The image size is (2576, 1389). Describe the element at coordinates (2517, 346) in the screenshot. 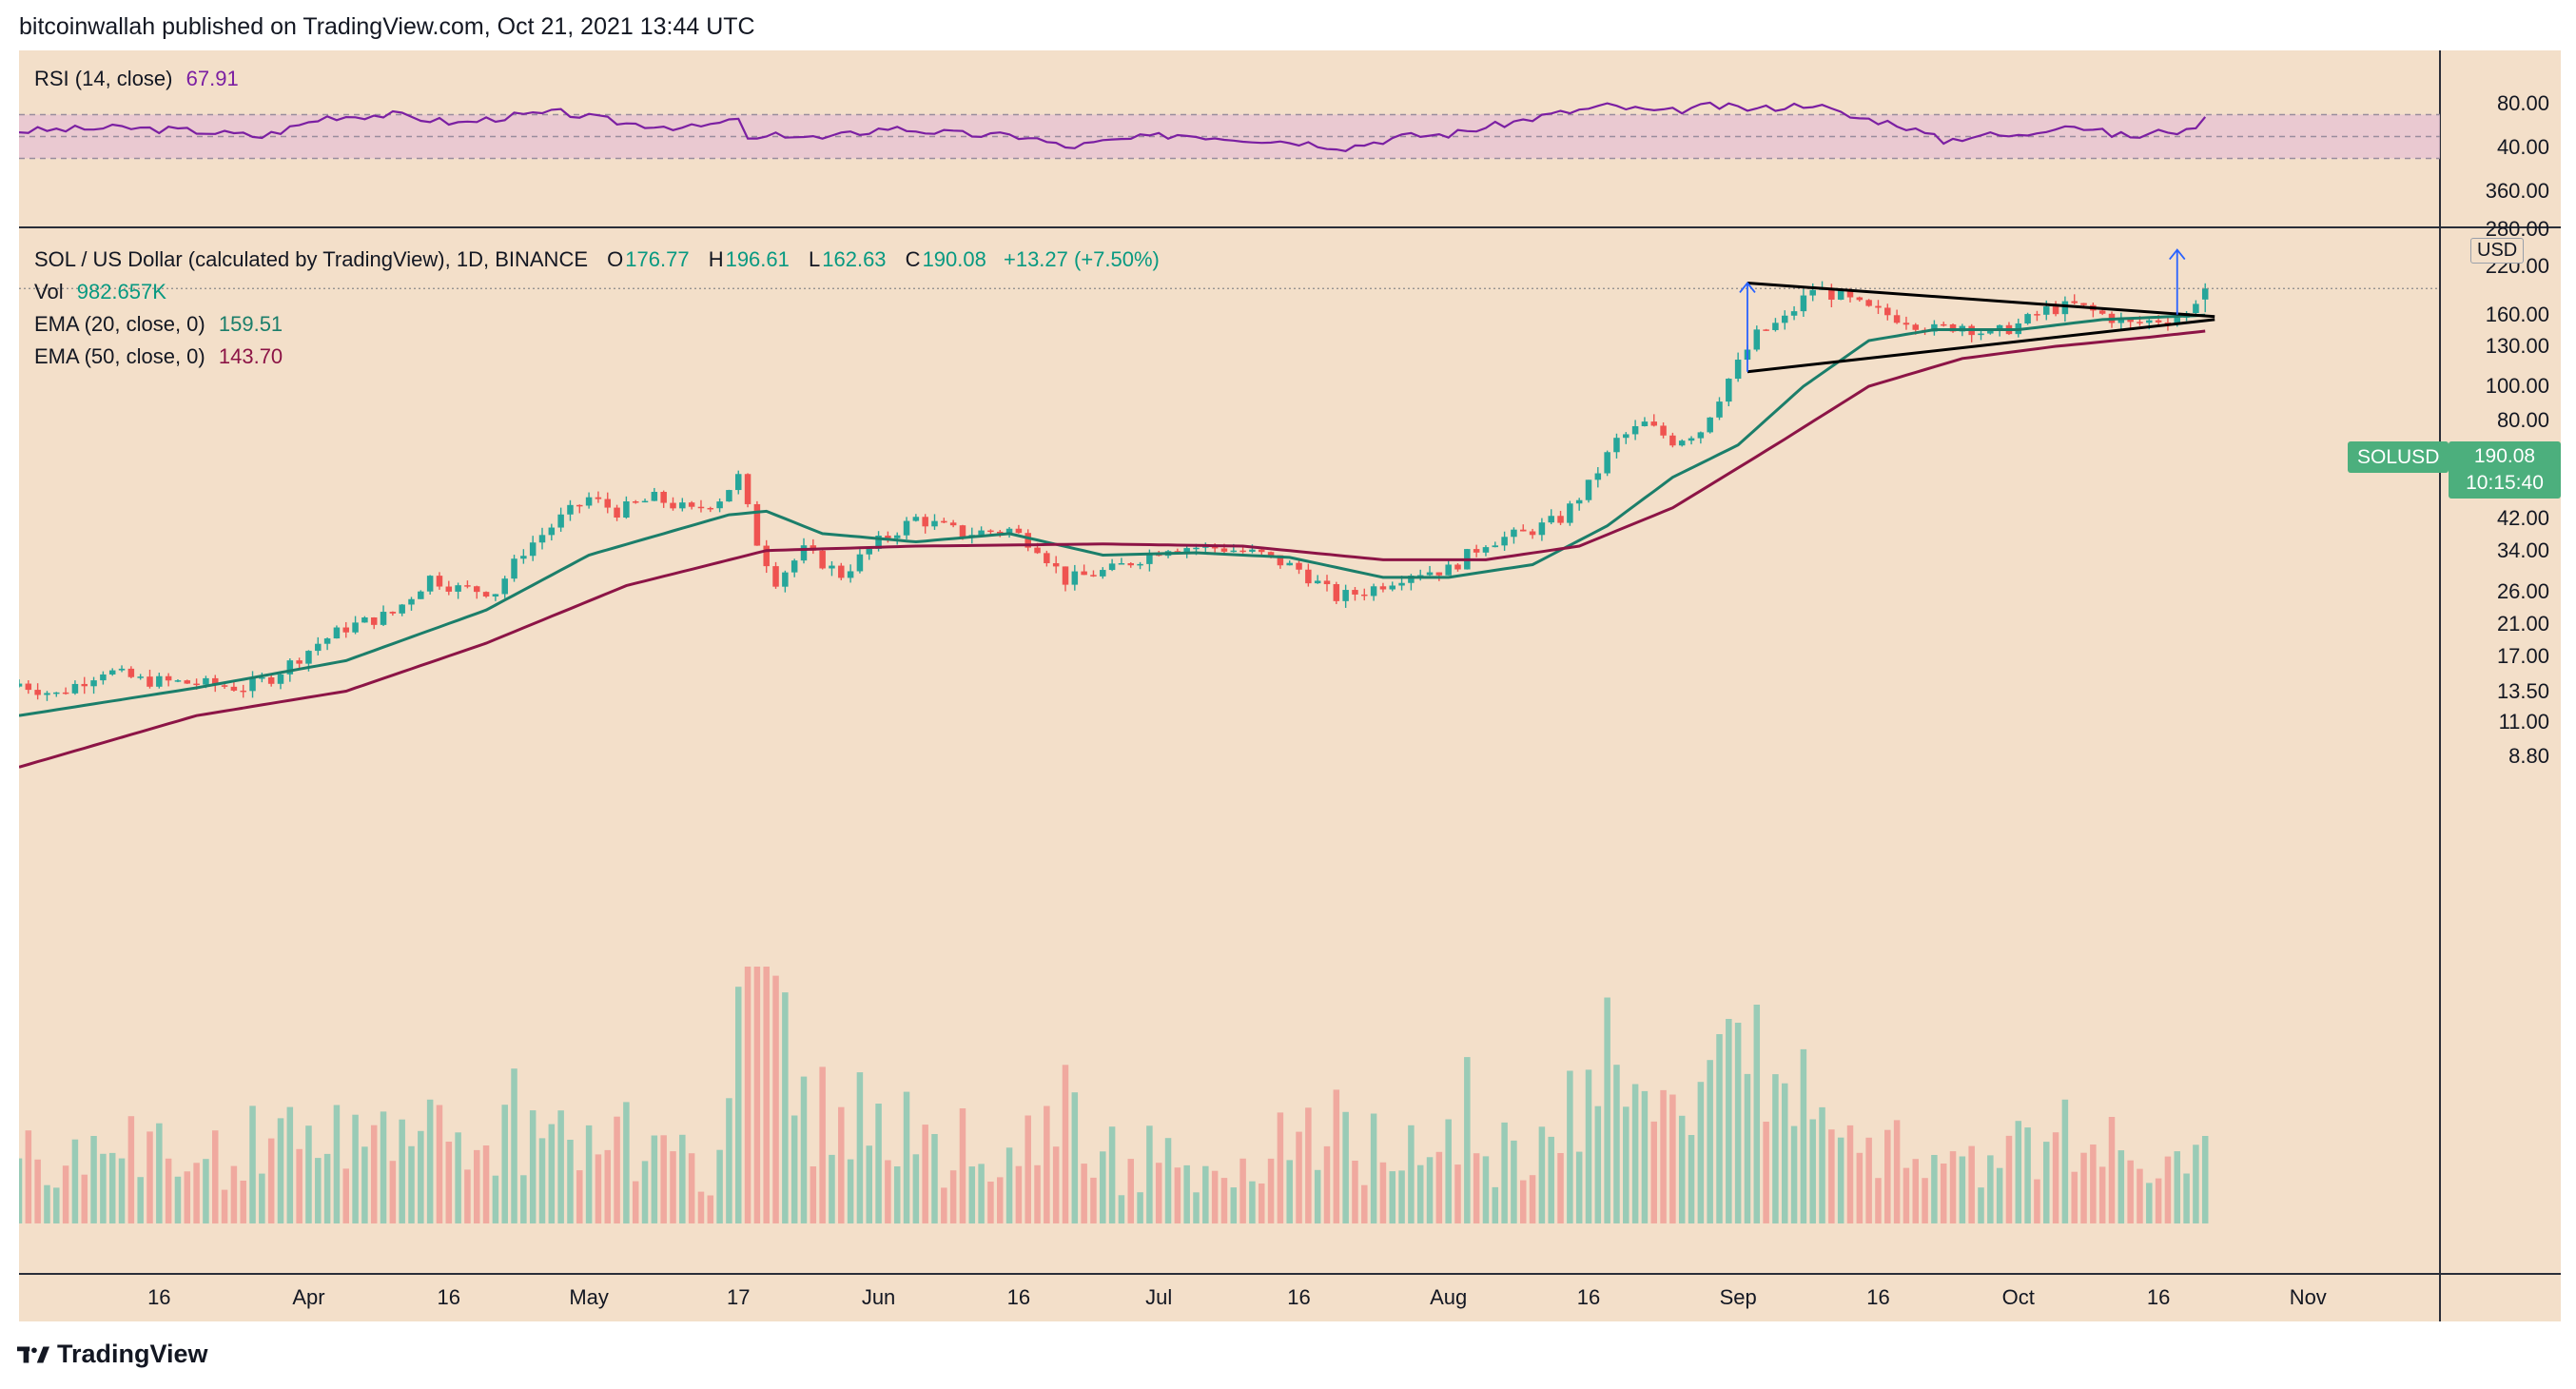

I see `price-tick-label: 130.00` at that location.